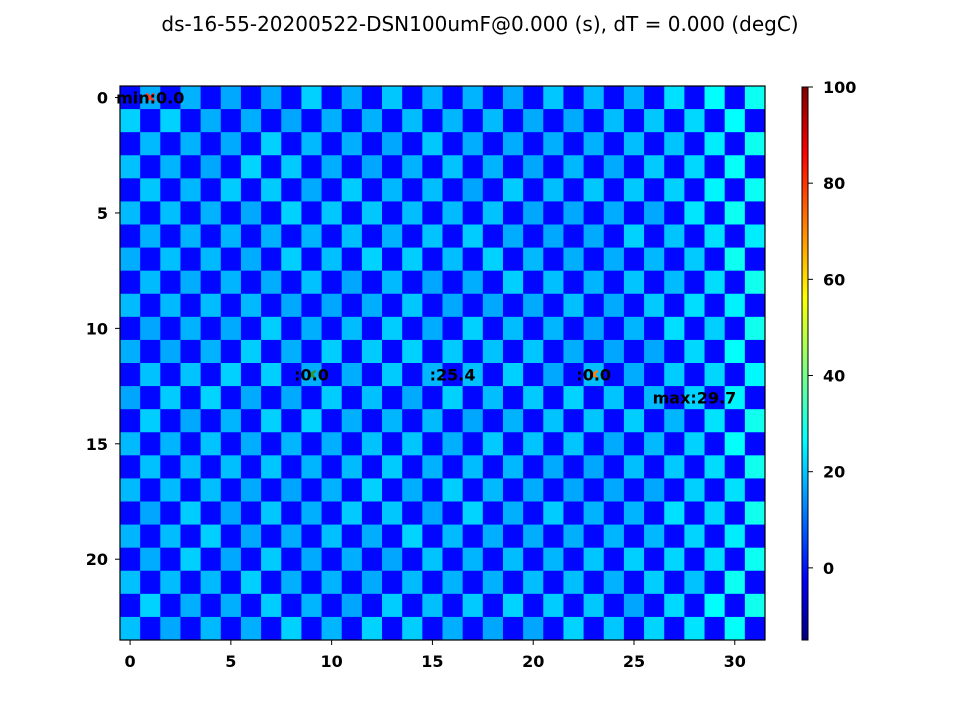 Image resolution: width=960 pixels, height=720 pixels. What do you see at coordinates (150, 97) in the screenshot?
I see `annotation-marker` at bounding box center [150, 97].